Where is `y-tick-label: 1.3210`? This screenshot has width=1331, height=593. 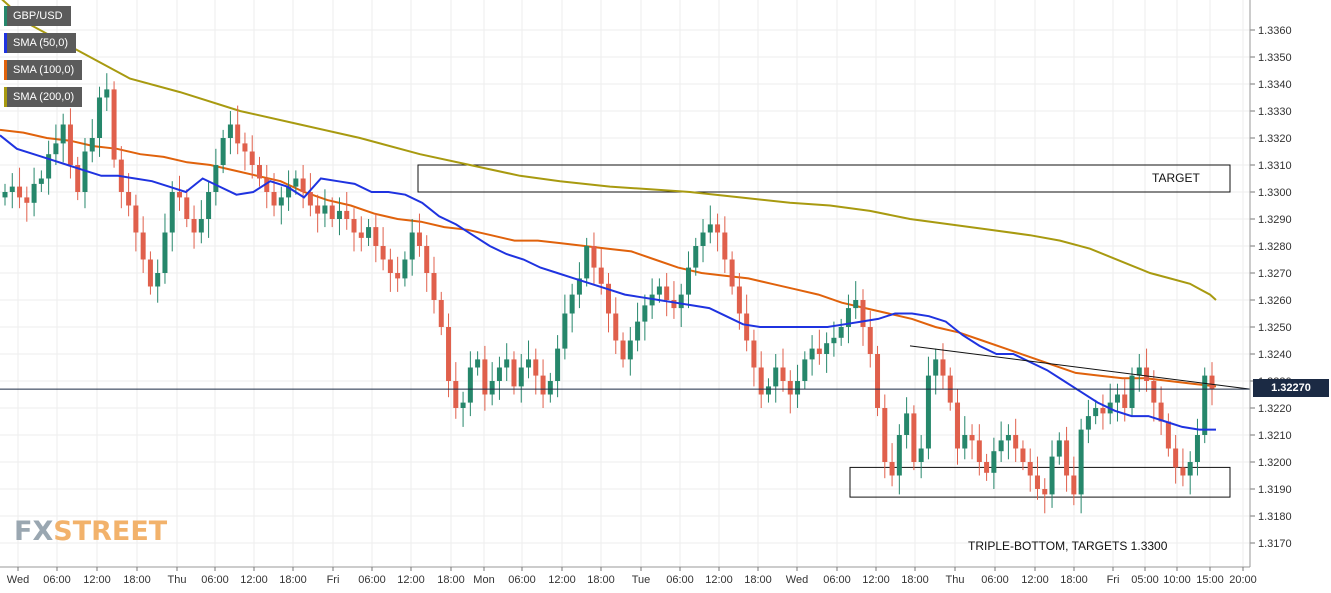 y-tick-label: 1.3210 is located at coordinates (1275, 436).